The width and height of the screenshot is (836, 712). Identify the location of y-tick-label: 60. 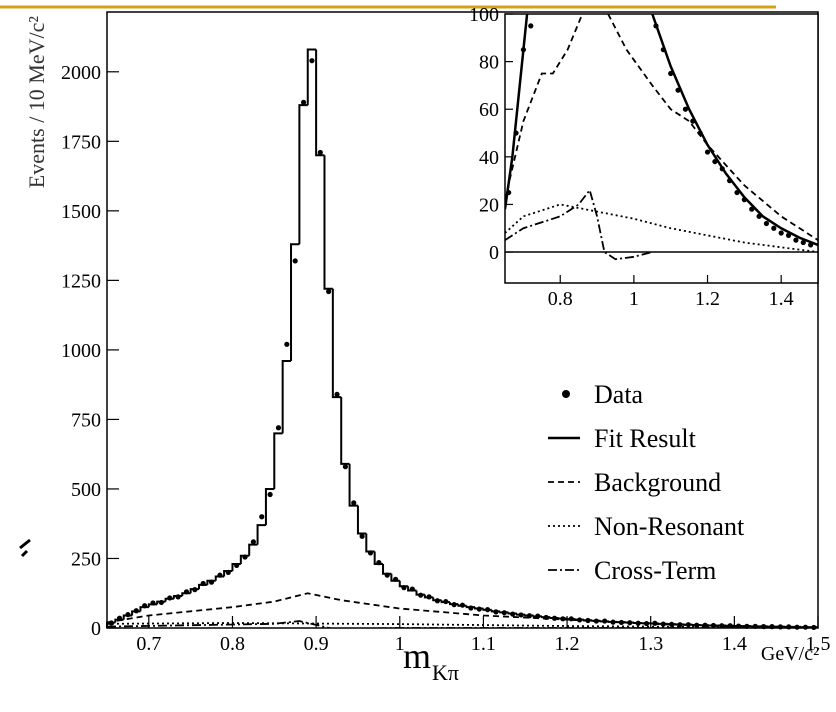
(489, 110).